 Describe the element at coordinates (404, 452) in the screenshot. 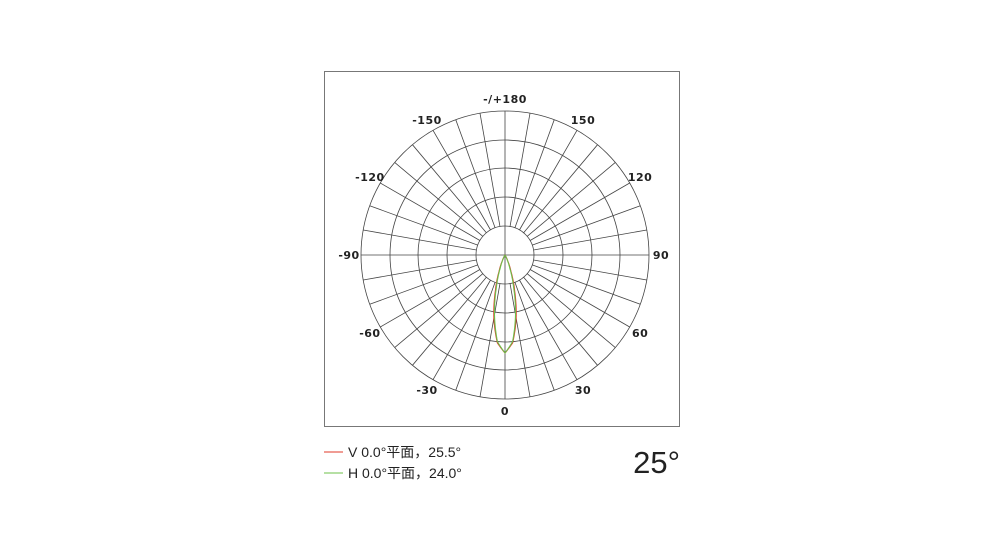

I see `legend-label-v: V 0.0°平面，25.5°` at that location.